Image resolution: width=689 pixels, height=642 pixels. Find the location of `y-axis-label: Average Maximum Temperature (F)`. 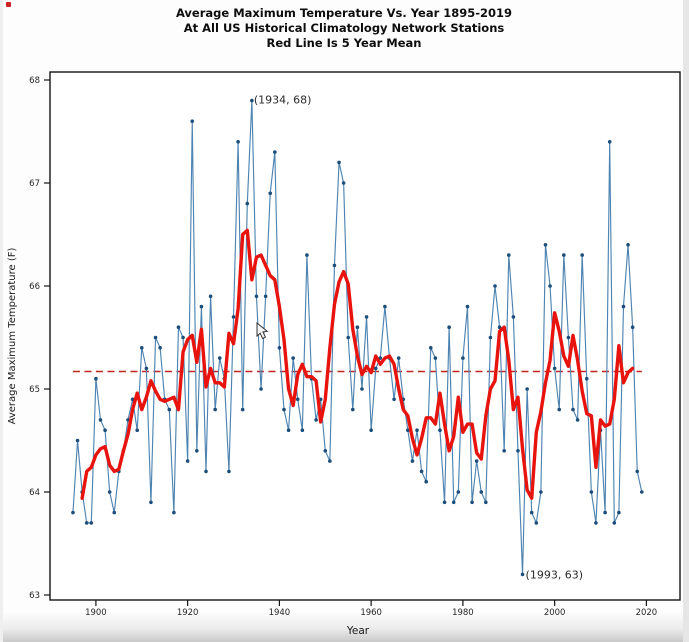

y-axis-label: Average Maximum Temperature (F) is located at coordinates (12, 336).